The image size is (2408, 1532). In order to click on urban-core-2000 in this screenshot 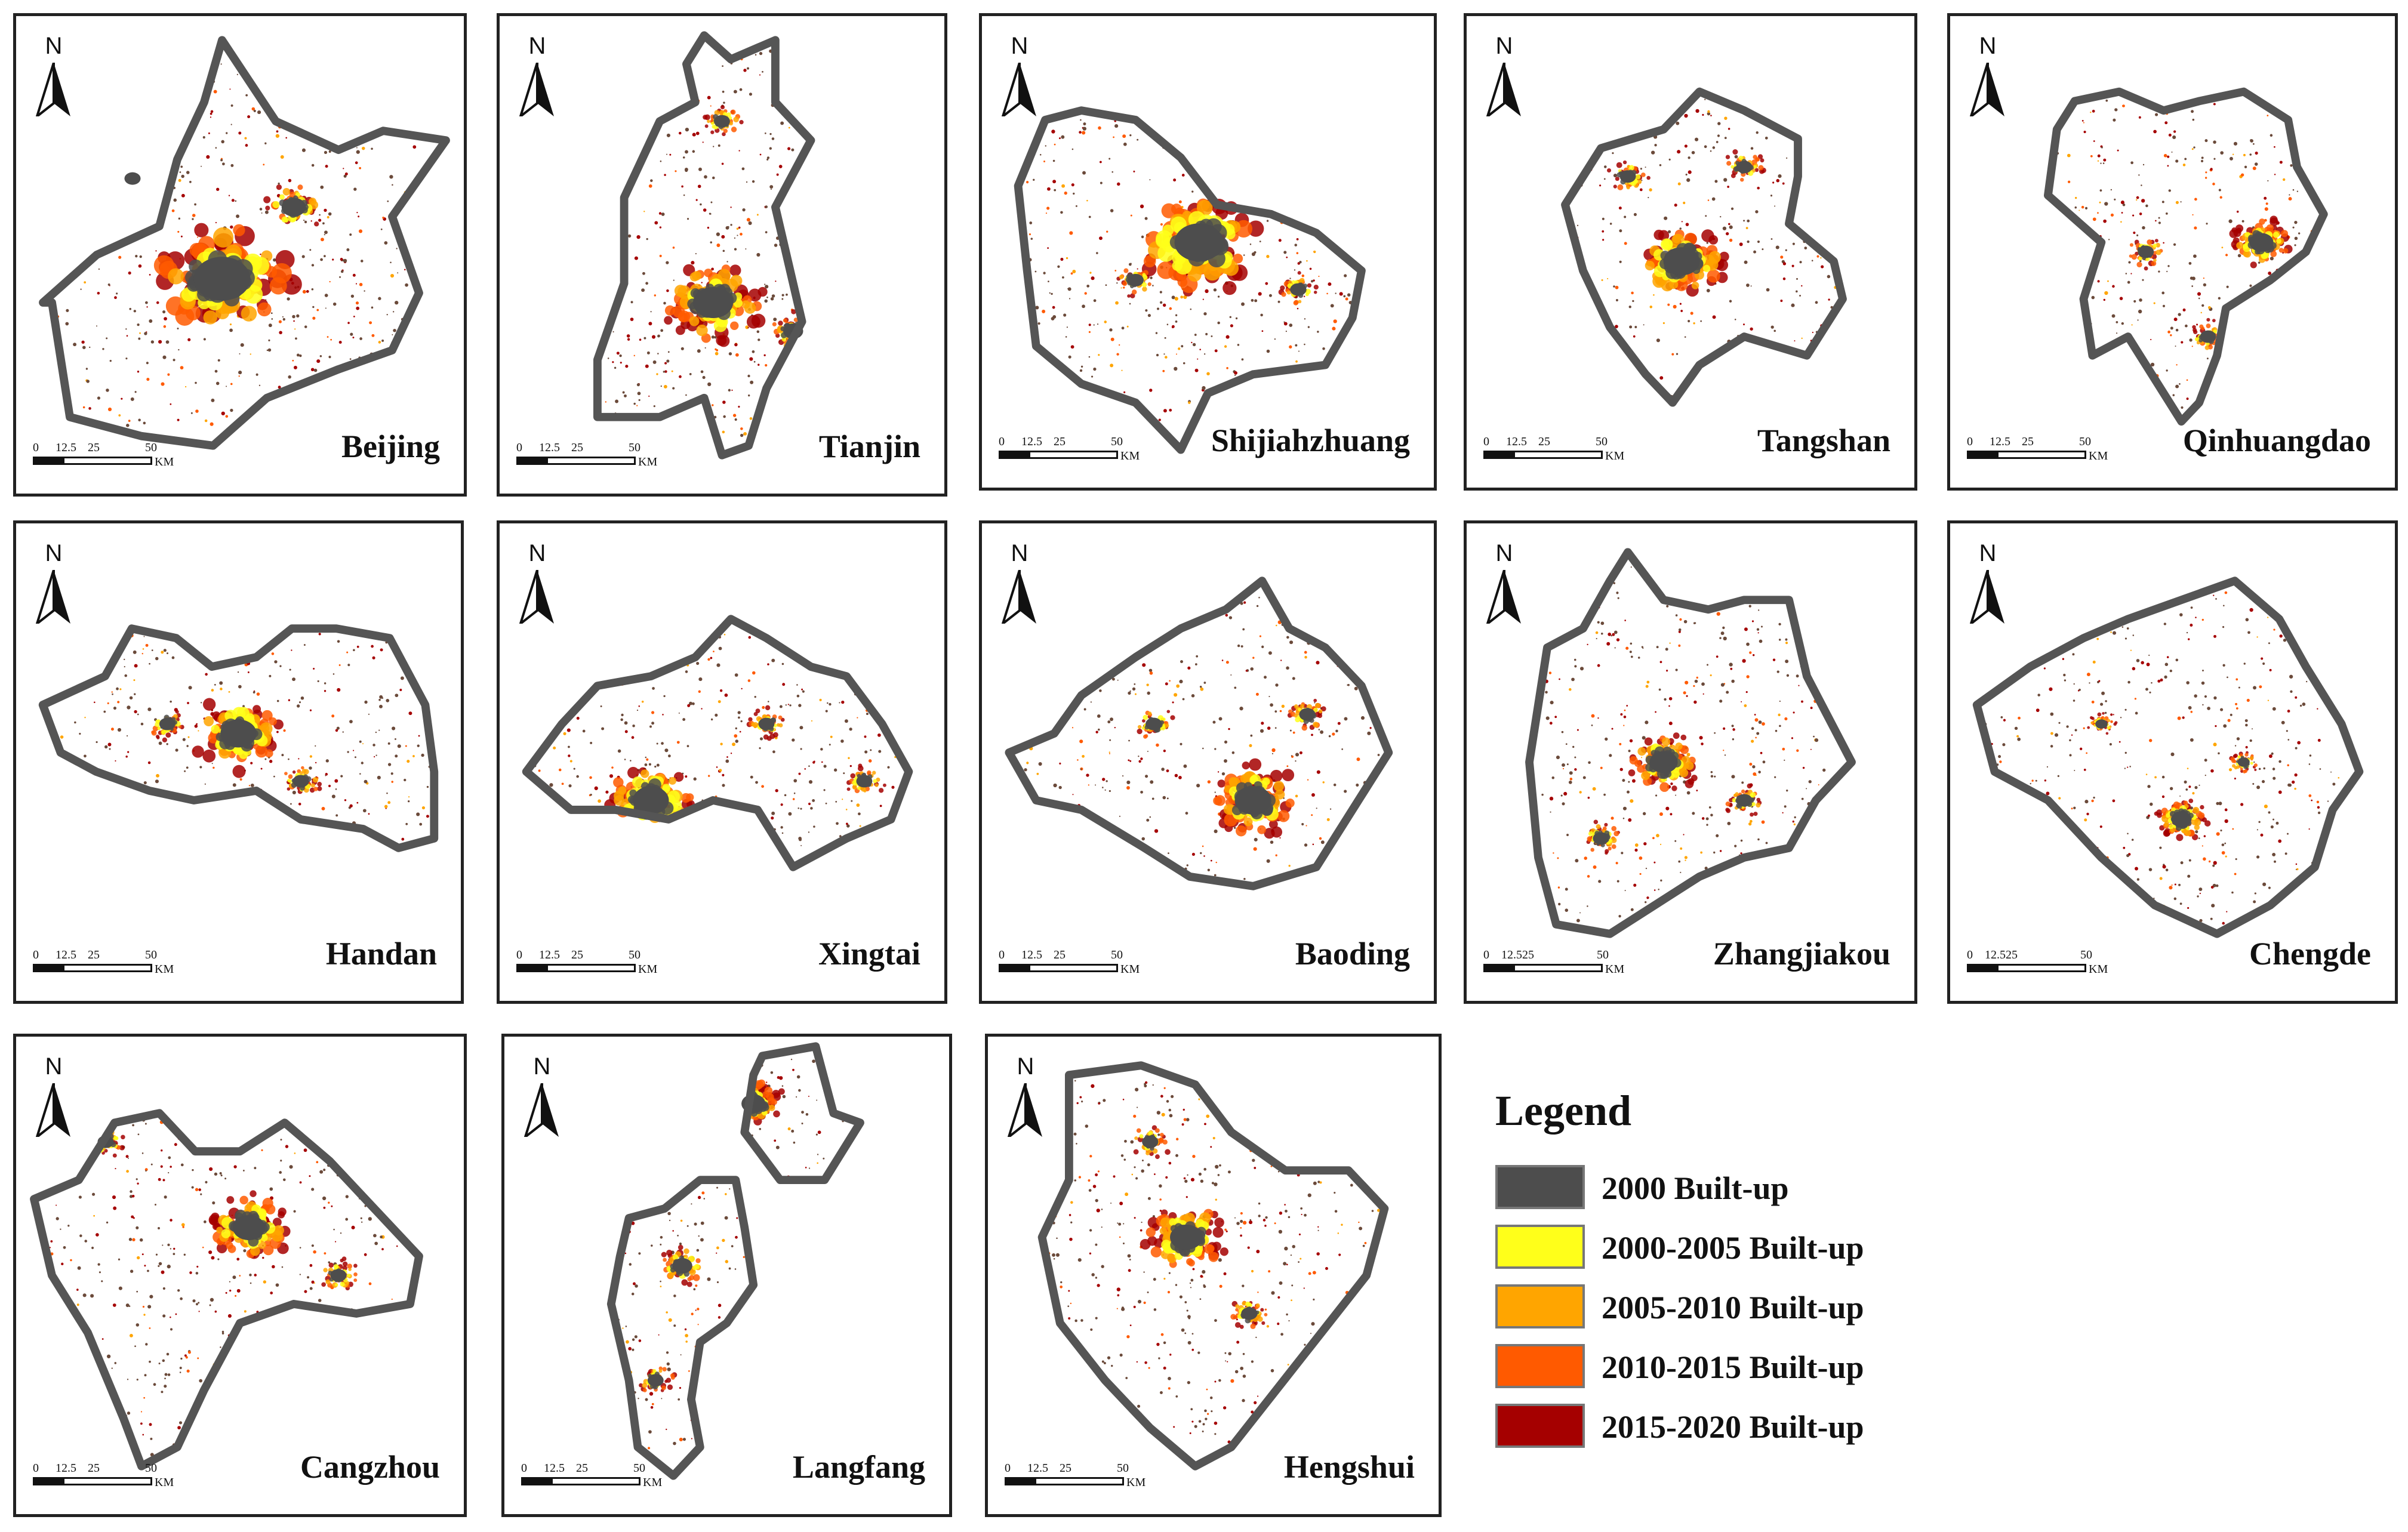, I will do `click(2261, 242)`.